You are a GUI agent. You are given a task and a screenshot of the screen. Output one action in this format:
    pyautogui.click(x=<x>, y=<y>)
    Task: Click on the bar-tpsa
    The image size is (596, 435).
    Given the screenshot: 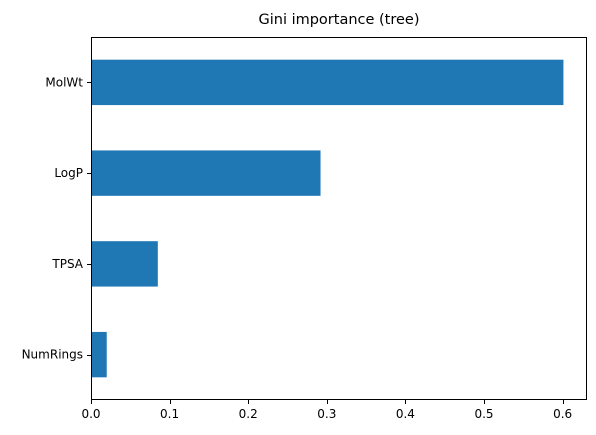 What is the action you would take?
    pyautogui.click(x=124, y=264)
    